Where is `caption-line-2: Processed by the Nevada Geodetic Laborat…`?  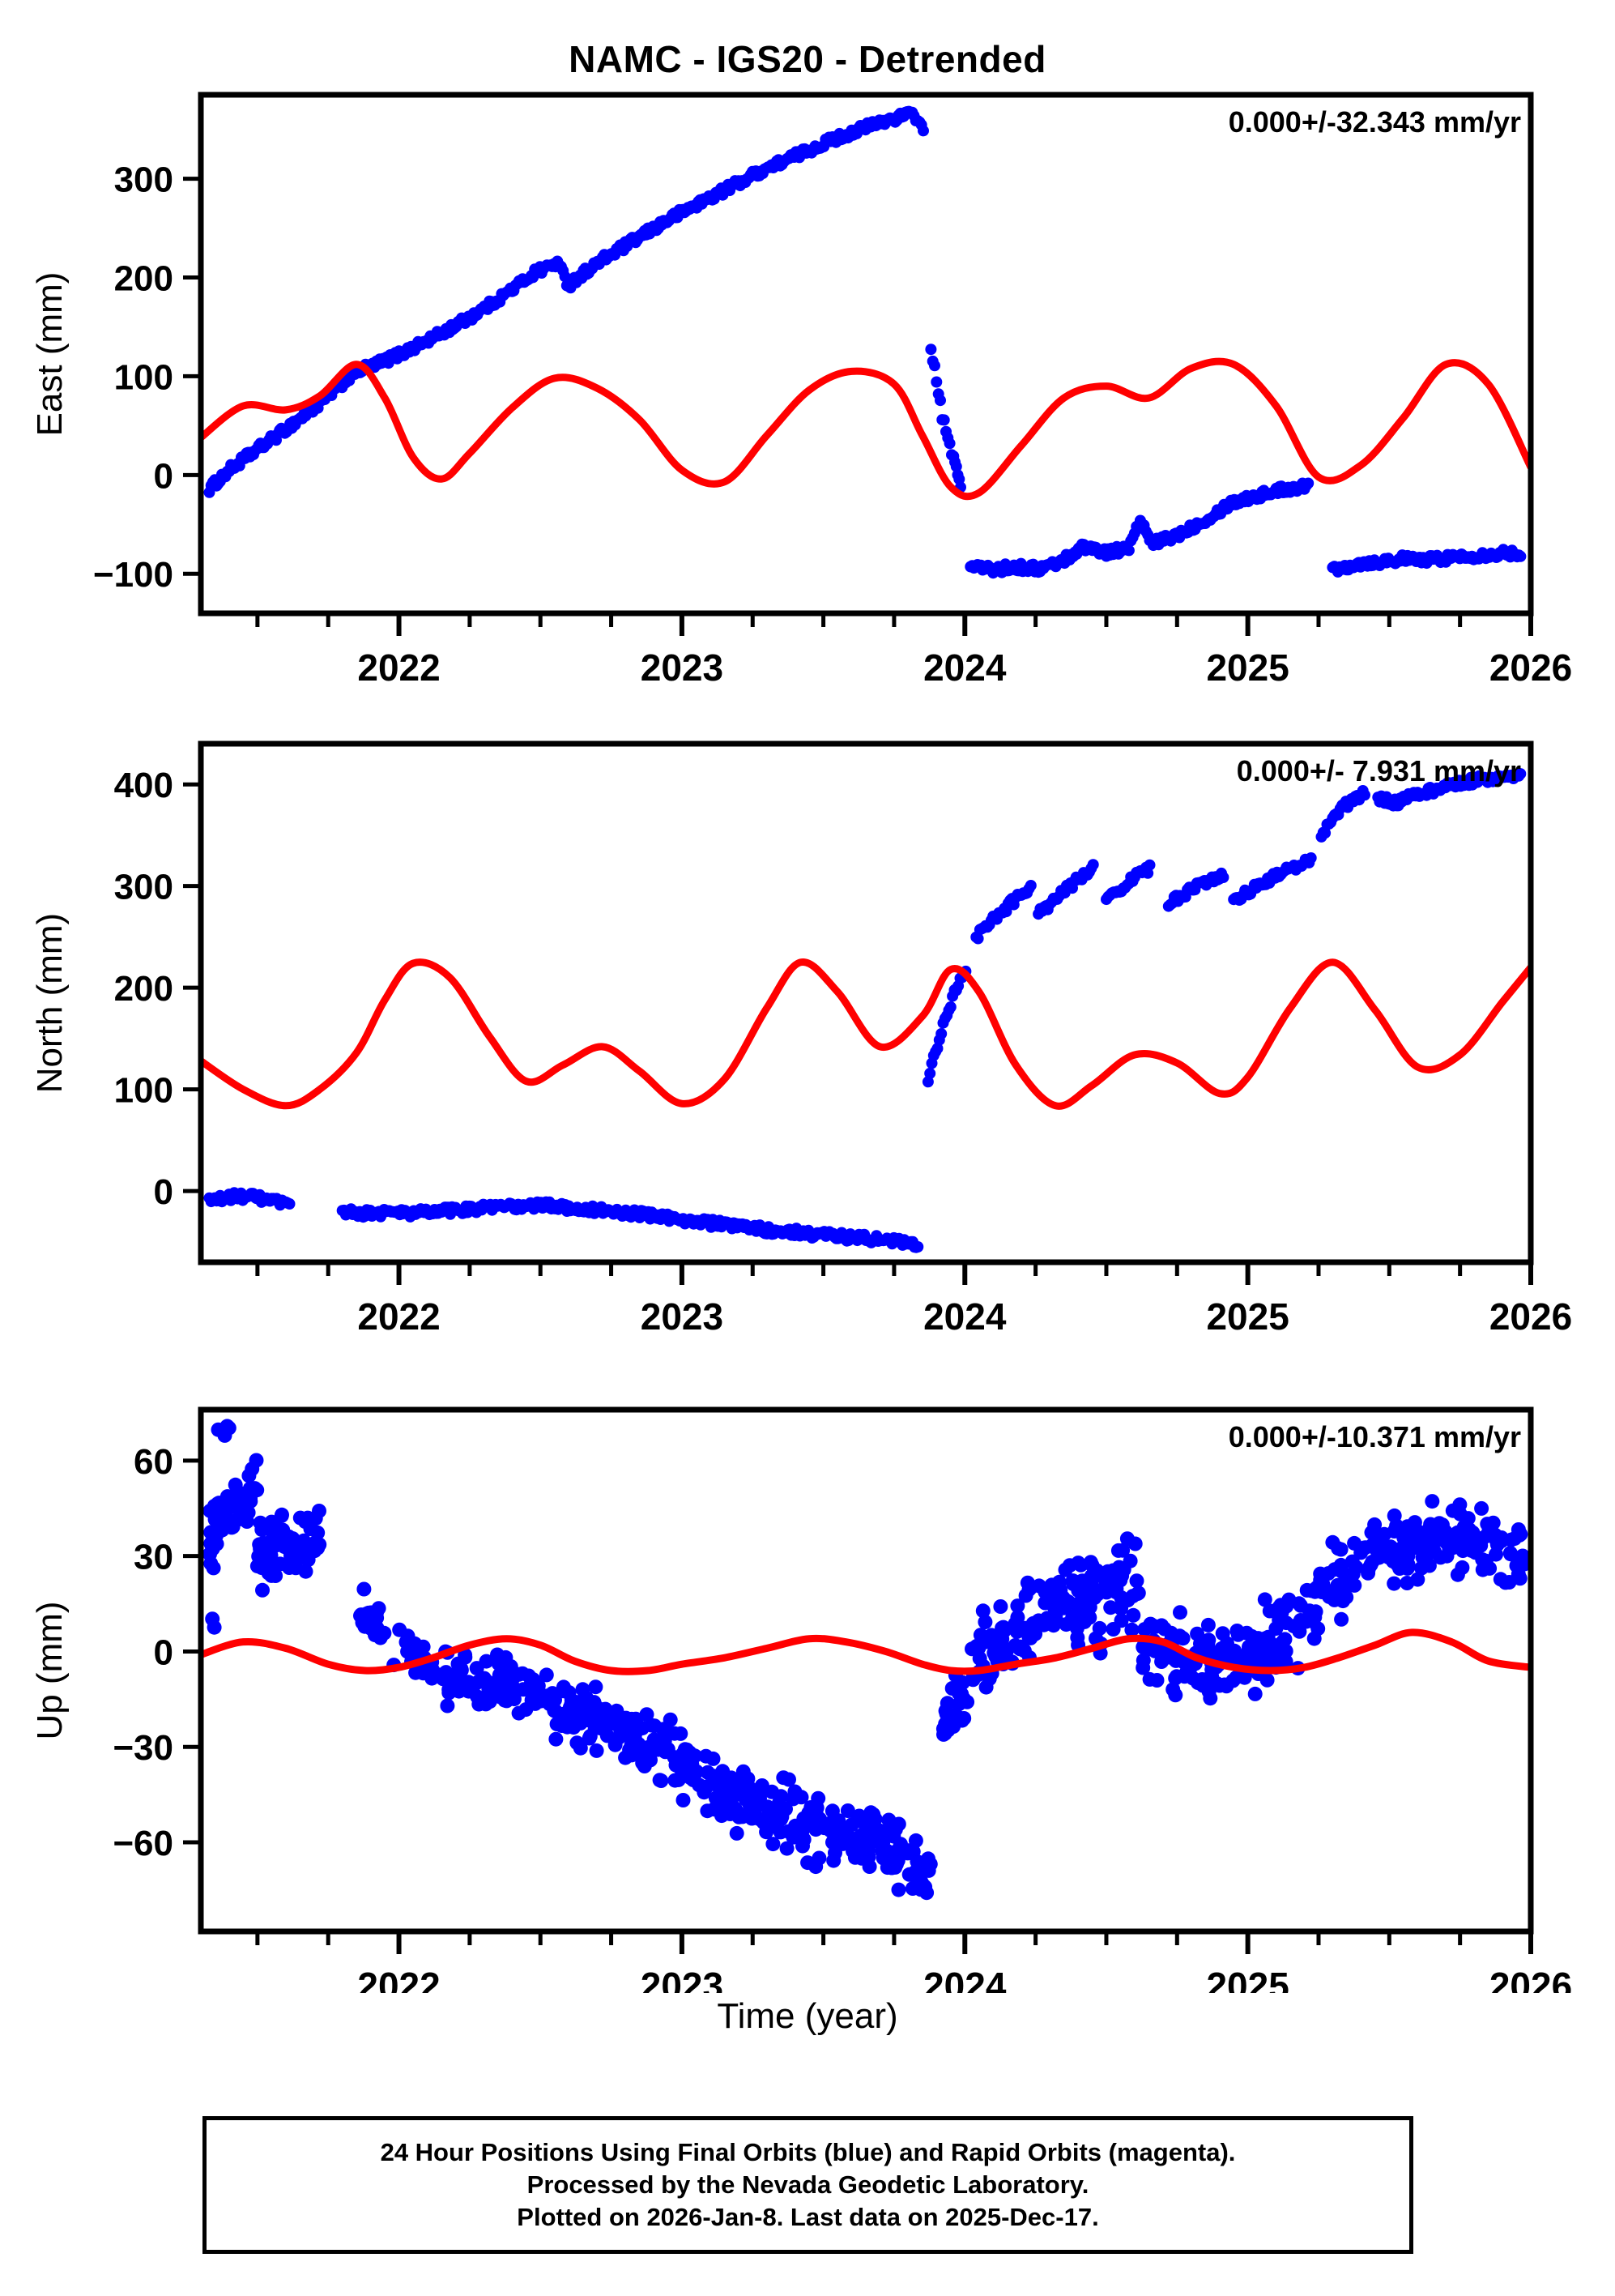 caption-line-2: Processed by the Nevada Geodetic Laborat… is located at coordinates (808, 2184).